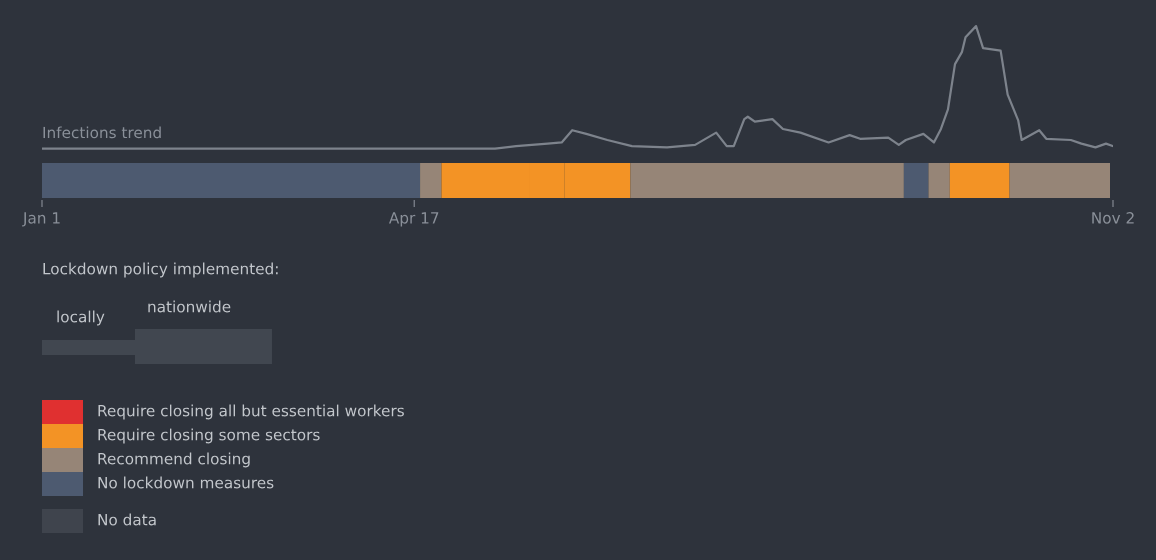 This screenshot has height=560, width=1156. What do you see at coordinates (209, 436) in the screenshot?
I see `category-label: Require closing some sectors` at bounding box center [209, 436].